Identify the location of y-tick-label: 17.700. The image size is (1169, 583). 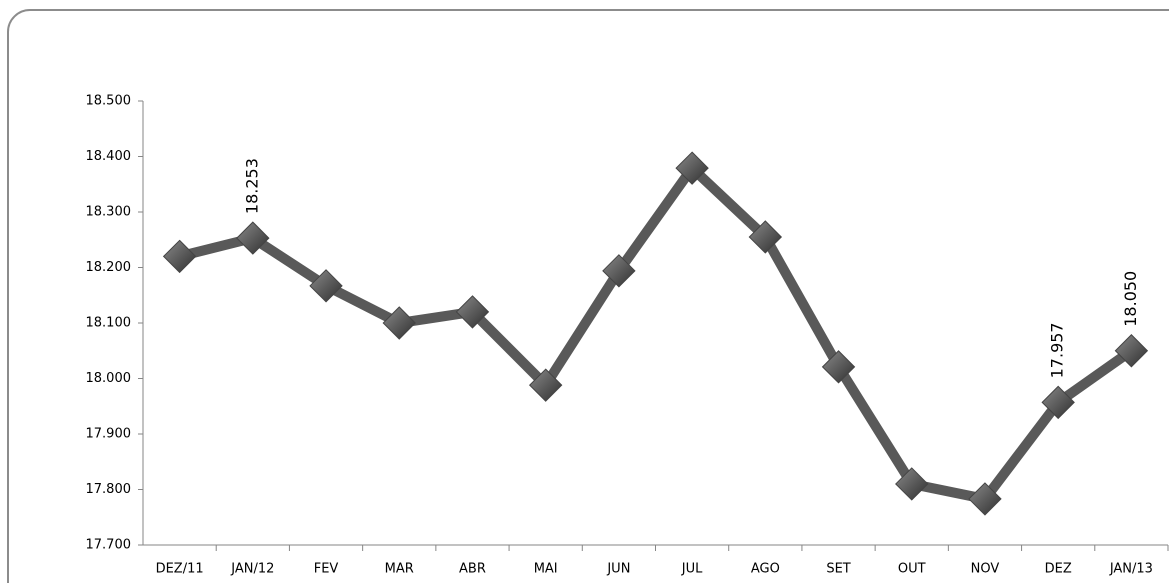
(109, 545).